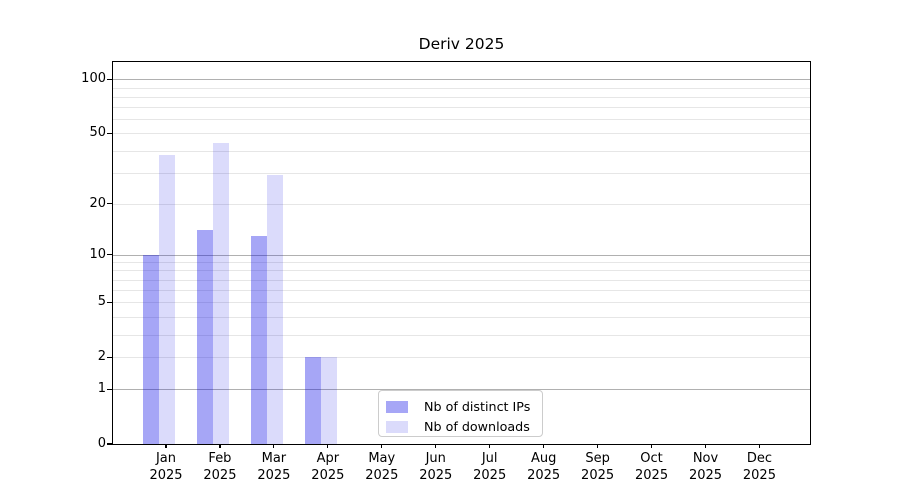 The width and height of the screenshot is (900, 500). I want to click on x-tick-label: Dec 2025, so click(759, 467).